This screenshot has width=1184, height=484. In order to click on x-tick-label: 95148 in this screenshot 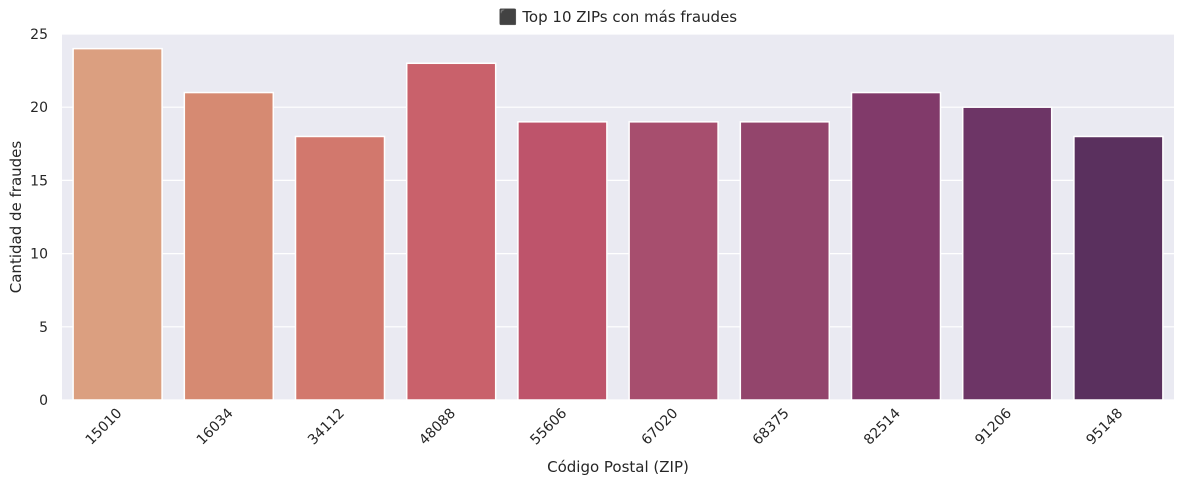, I will do `click(1104, 427)`.